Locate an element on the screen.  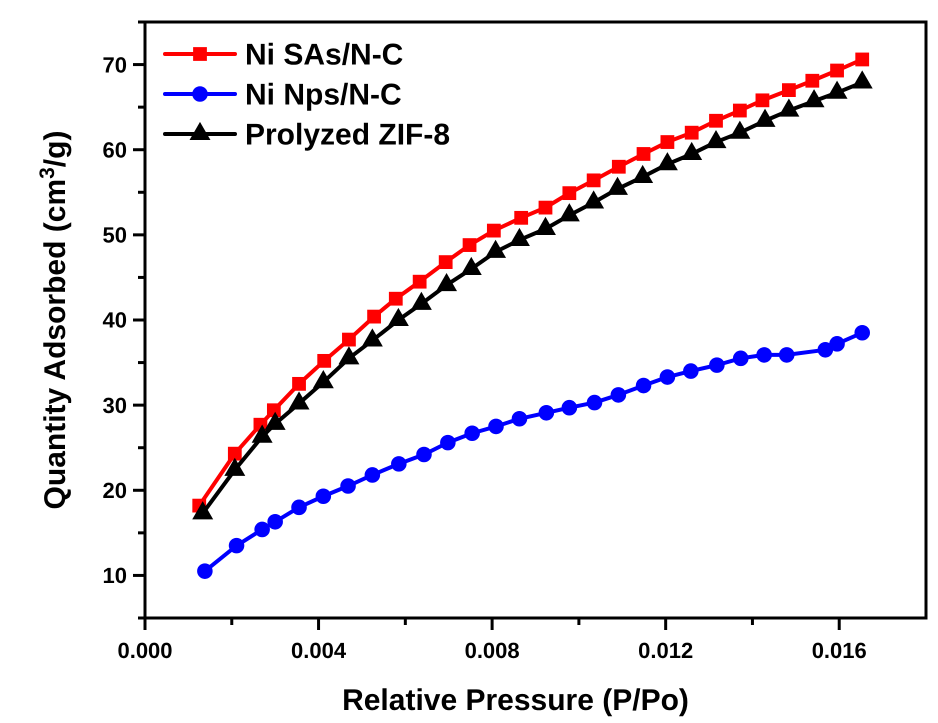
x-tick-label: 0.012 is located at coordinates (666, 650).